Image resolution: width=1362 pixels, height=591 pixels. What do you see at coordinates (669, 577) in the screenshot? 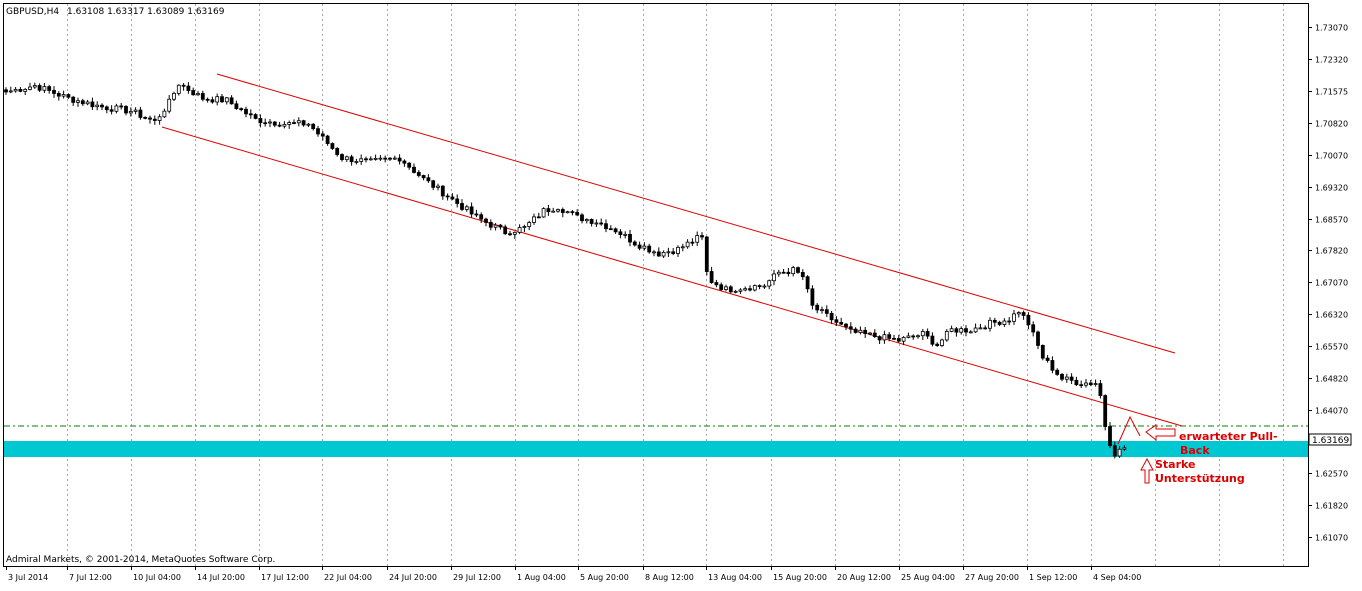
I see `x-tick-label: 8 Aug 12:00` at bounding box center [669, 577].